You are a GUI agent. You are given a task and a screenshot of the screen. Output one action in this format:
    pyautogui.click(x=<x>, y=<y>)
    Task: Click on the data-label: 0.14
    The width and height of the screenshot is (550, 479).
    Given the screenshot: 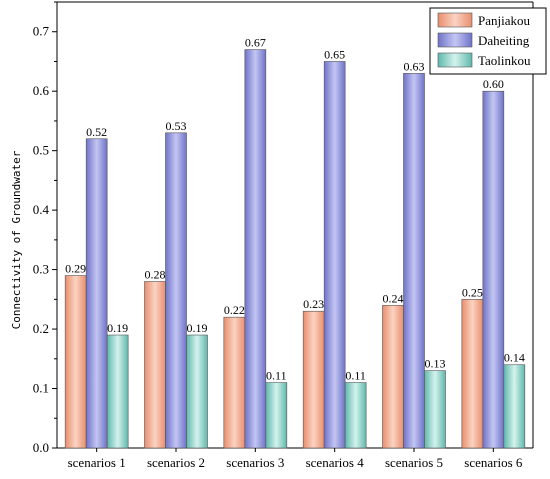 What is the action you would take?
    pyautogui.click(x=514, y=358)
    